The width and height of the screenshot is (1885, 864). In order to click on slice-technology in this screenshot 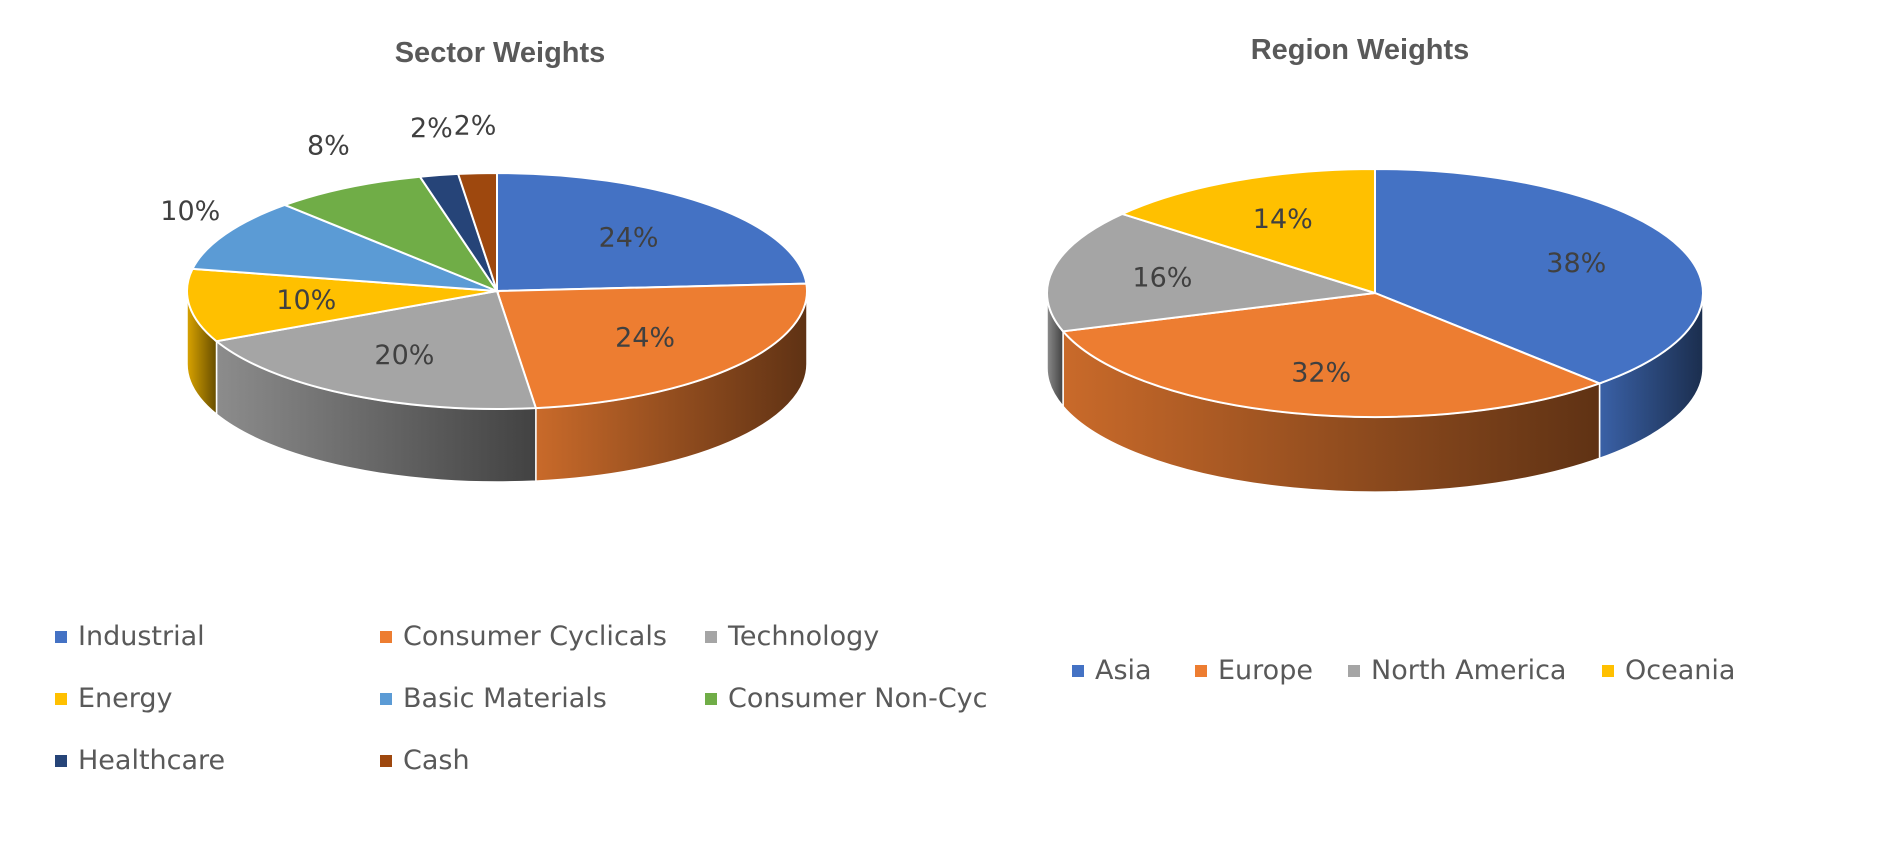, I will do `click(376, 349)`.